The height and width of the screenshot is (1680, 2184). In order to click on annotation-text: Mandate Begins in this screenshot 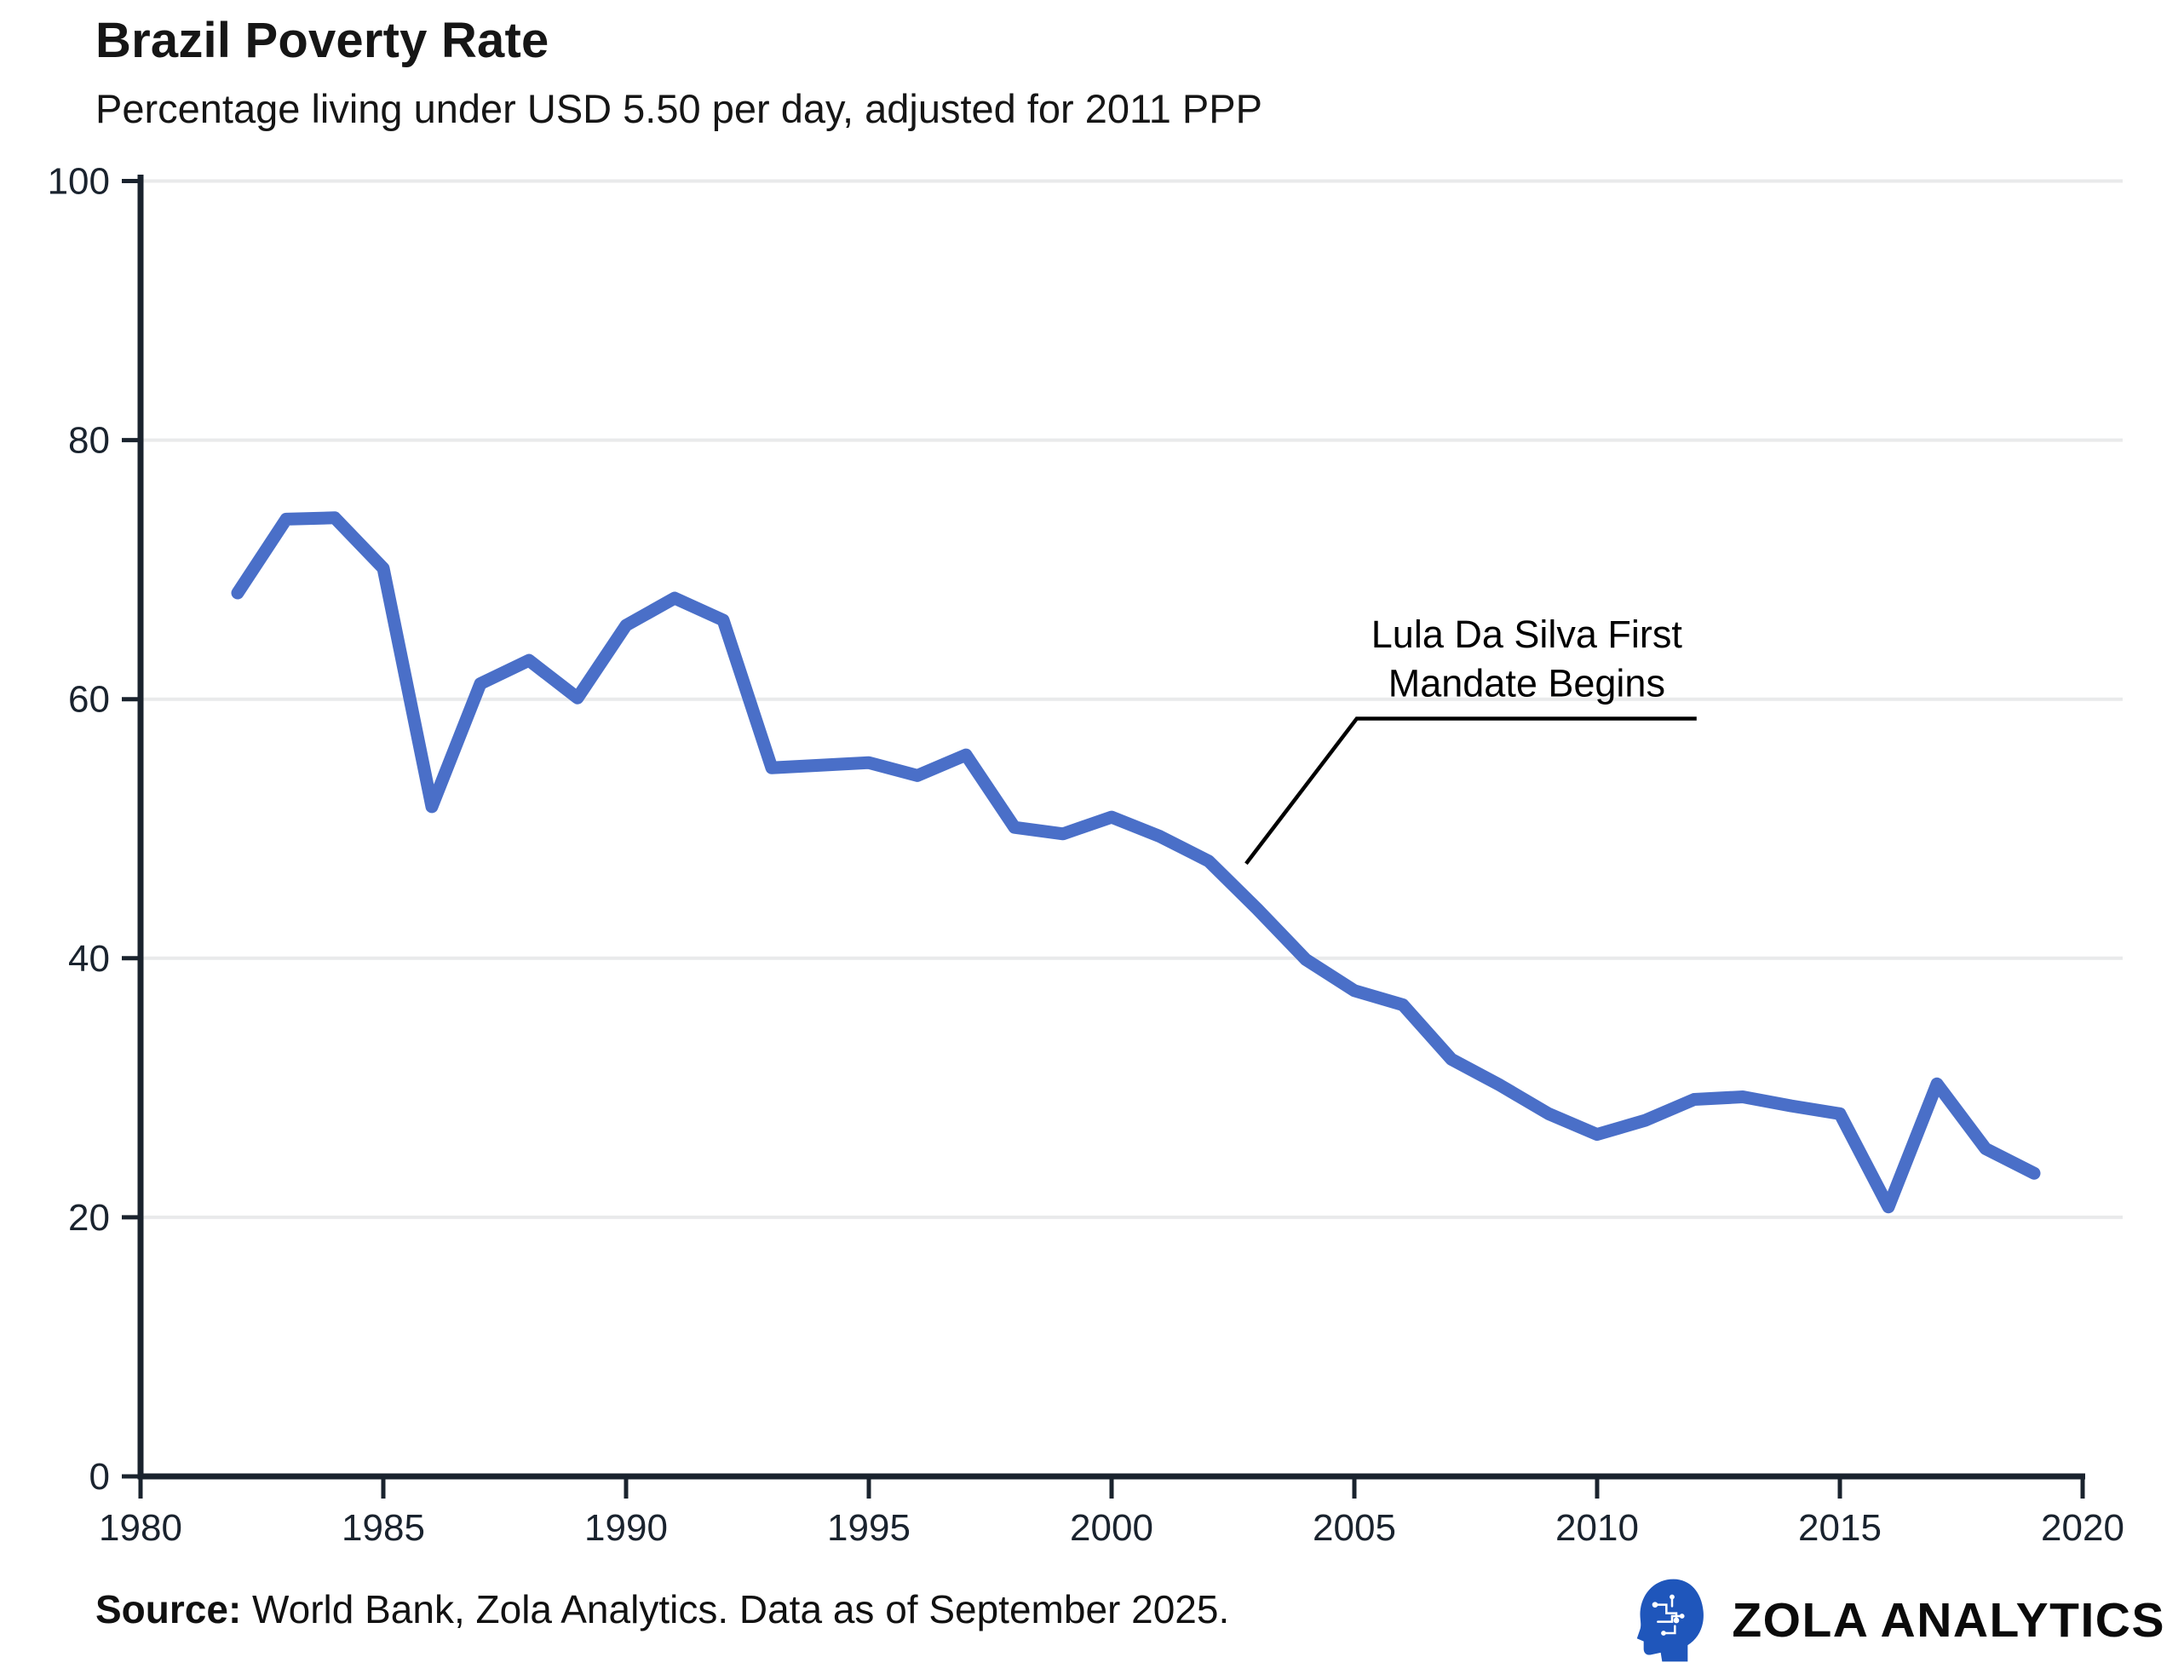, I will do `click(1526, 684)`.